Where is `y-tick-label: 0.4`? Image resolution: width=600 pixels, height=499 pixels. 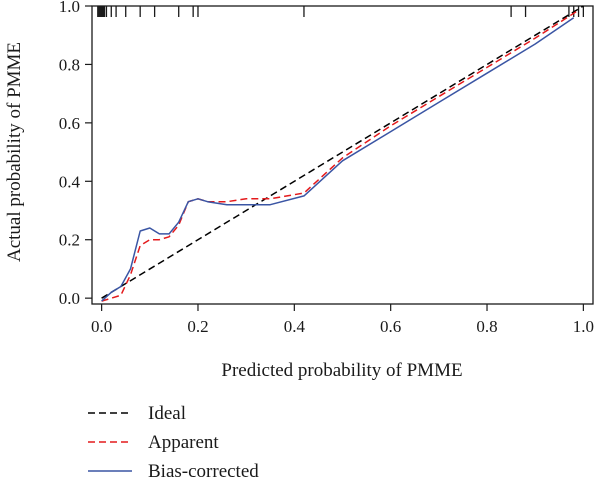
y-tick-label: 0.4 is located at coordinates (70, 181).